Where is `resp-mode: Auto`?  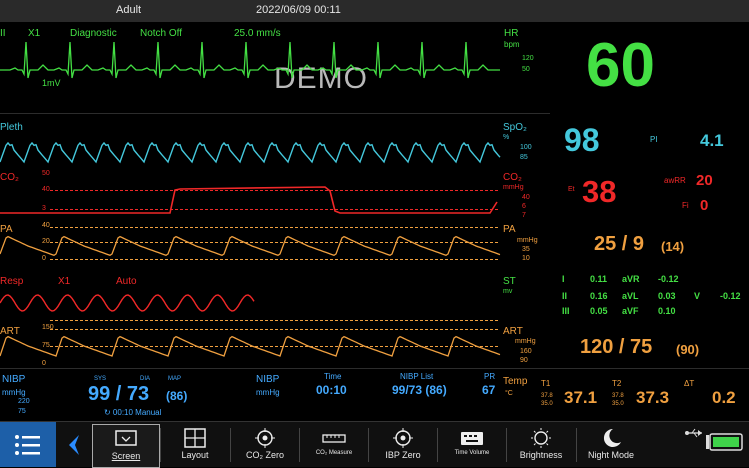 resp-mode: Auto is located at coordinates (126, 281).